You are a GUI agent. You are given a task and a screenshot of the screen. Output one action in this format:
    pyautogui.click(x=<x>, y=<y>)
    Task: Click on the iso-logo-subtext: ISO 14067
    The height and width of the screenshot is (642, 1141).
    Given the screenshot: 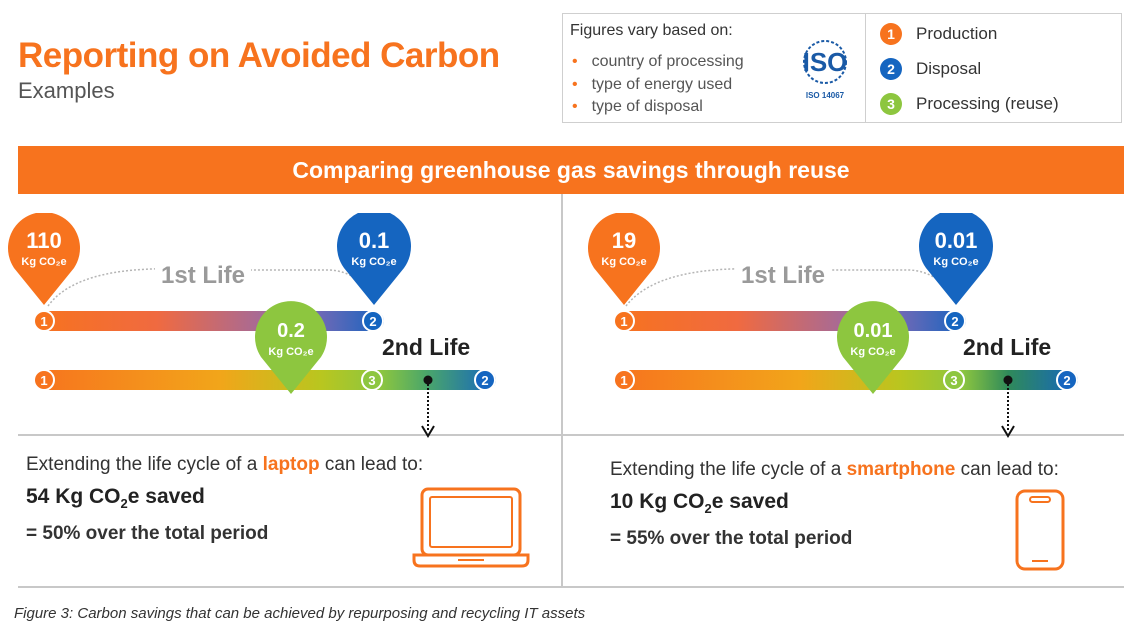 What is the action you would take?
    pyautogui.click(x=825, y=95)
    